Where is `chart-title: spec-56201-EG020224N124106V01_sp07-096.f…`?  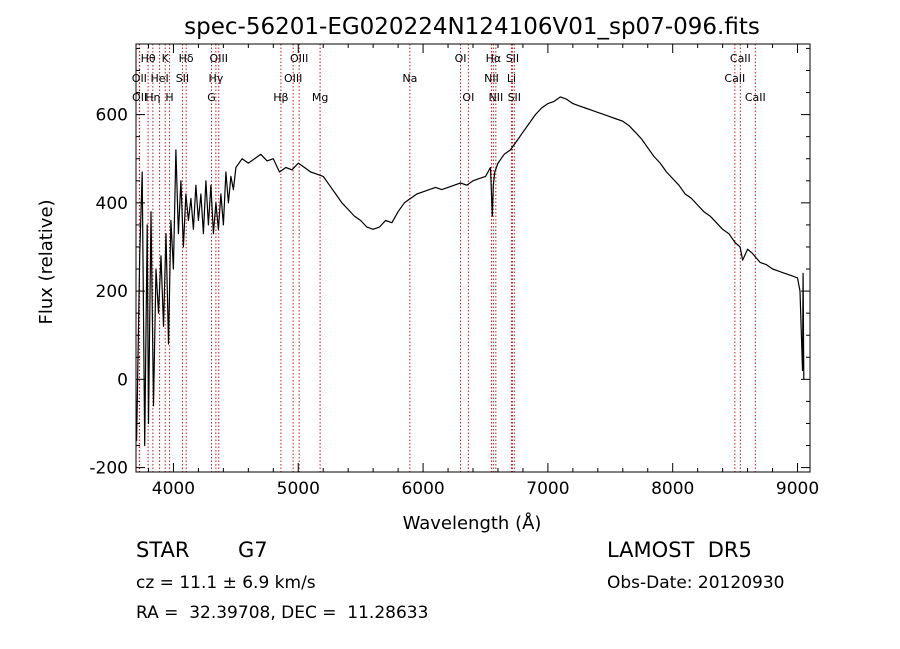
chart-title: spec-56201-EG020224N124106V01_sp07-096.f… is located at coordinates (472, 27).